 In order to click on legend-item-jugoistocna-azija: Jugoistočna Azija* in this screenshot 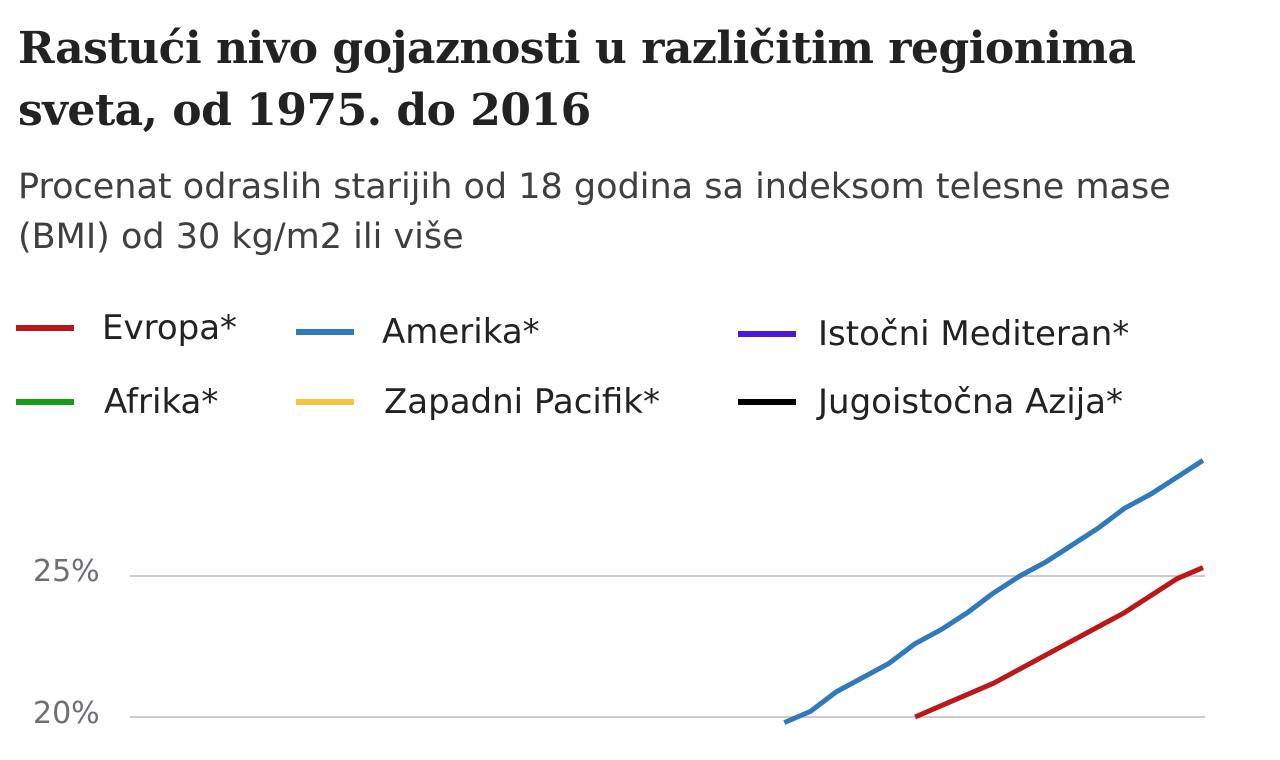, I will do `click(930, 402)`.